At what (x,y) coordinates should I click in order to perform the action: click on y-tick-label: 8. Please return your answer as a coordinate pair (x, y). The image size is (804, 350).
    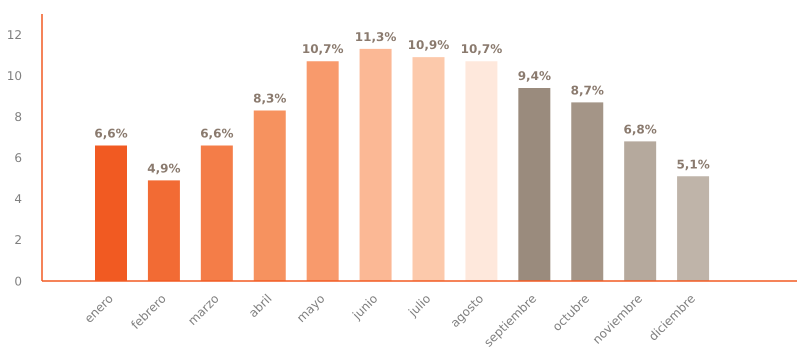
    Looking at the image, I should click on (18, 117).